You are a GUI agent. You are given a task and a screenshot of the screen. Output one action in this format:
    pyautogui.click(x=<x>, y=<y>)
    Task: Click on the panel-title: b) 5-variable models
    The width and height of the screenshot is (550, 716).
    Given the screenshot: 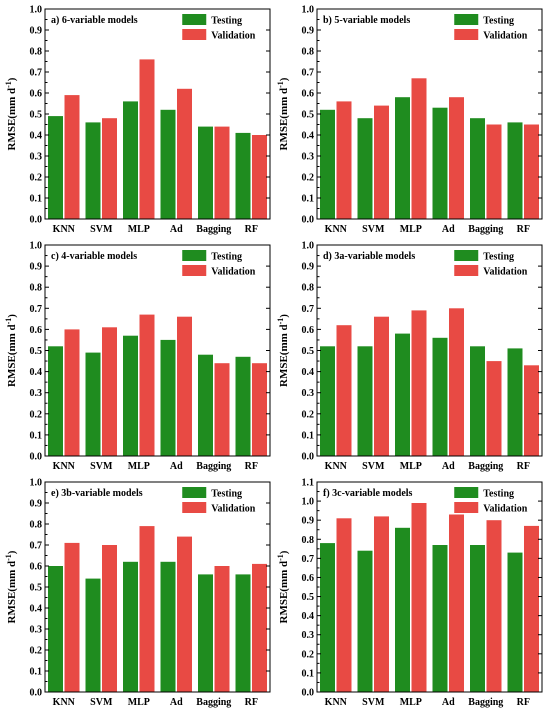 What is the action you would take?
    pyautogui.click(x=366, y=20)
    